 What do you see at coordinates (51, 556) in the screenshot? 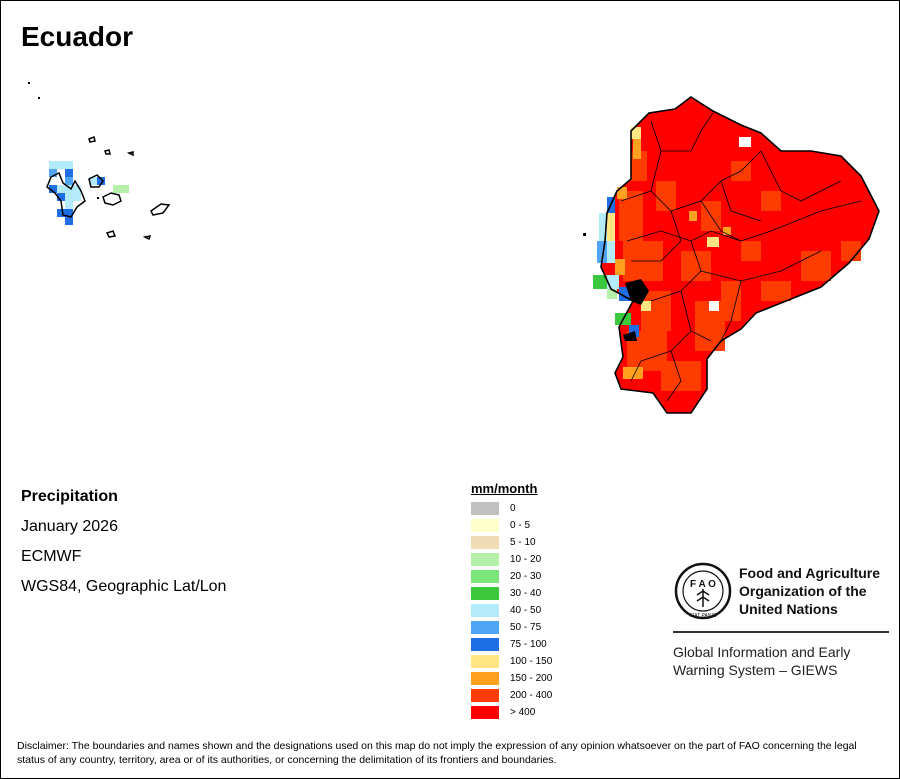
I see `source-label: ECMWF` at bounding box center [51, 556].